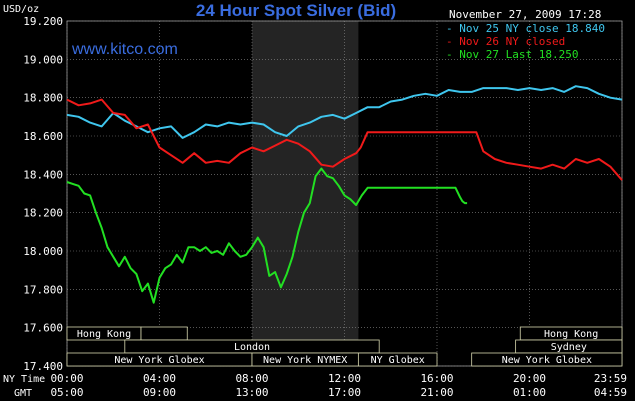  I want to click on y-tick-label: 17.400, so click(43, 366).